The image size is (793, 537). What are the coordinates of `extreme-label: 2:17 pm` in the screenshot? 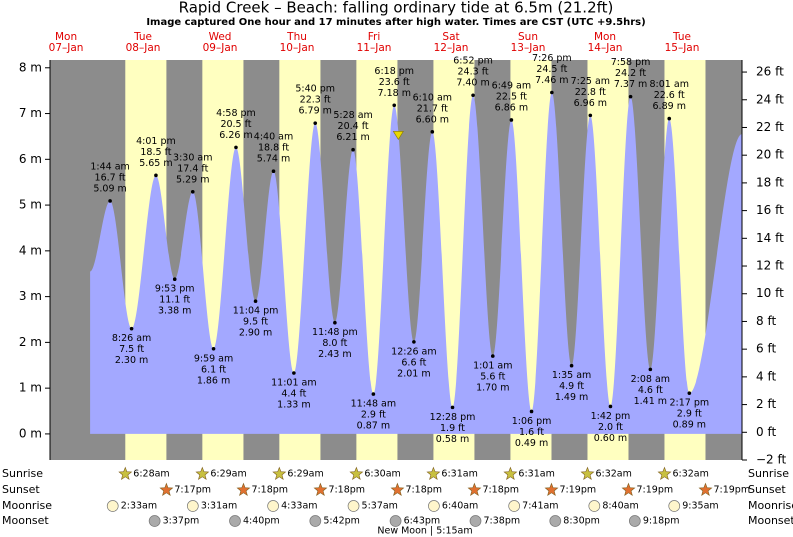 It's located at (690, 403).